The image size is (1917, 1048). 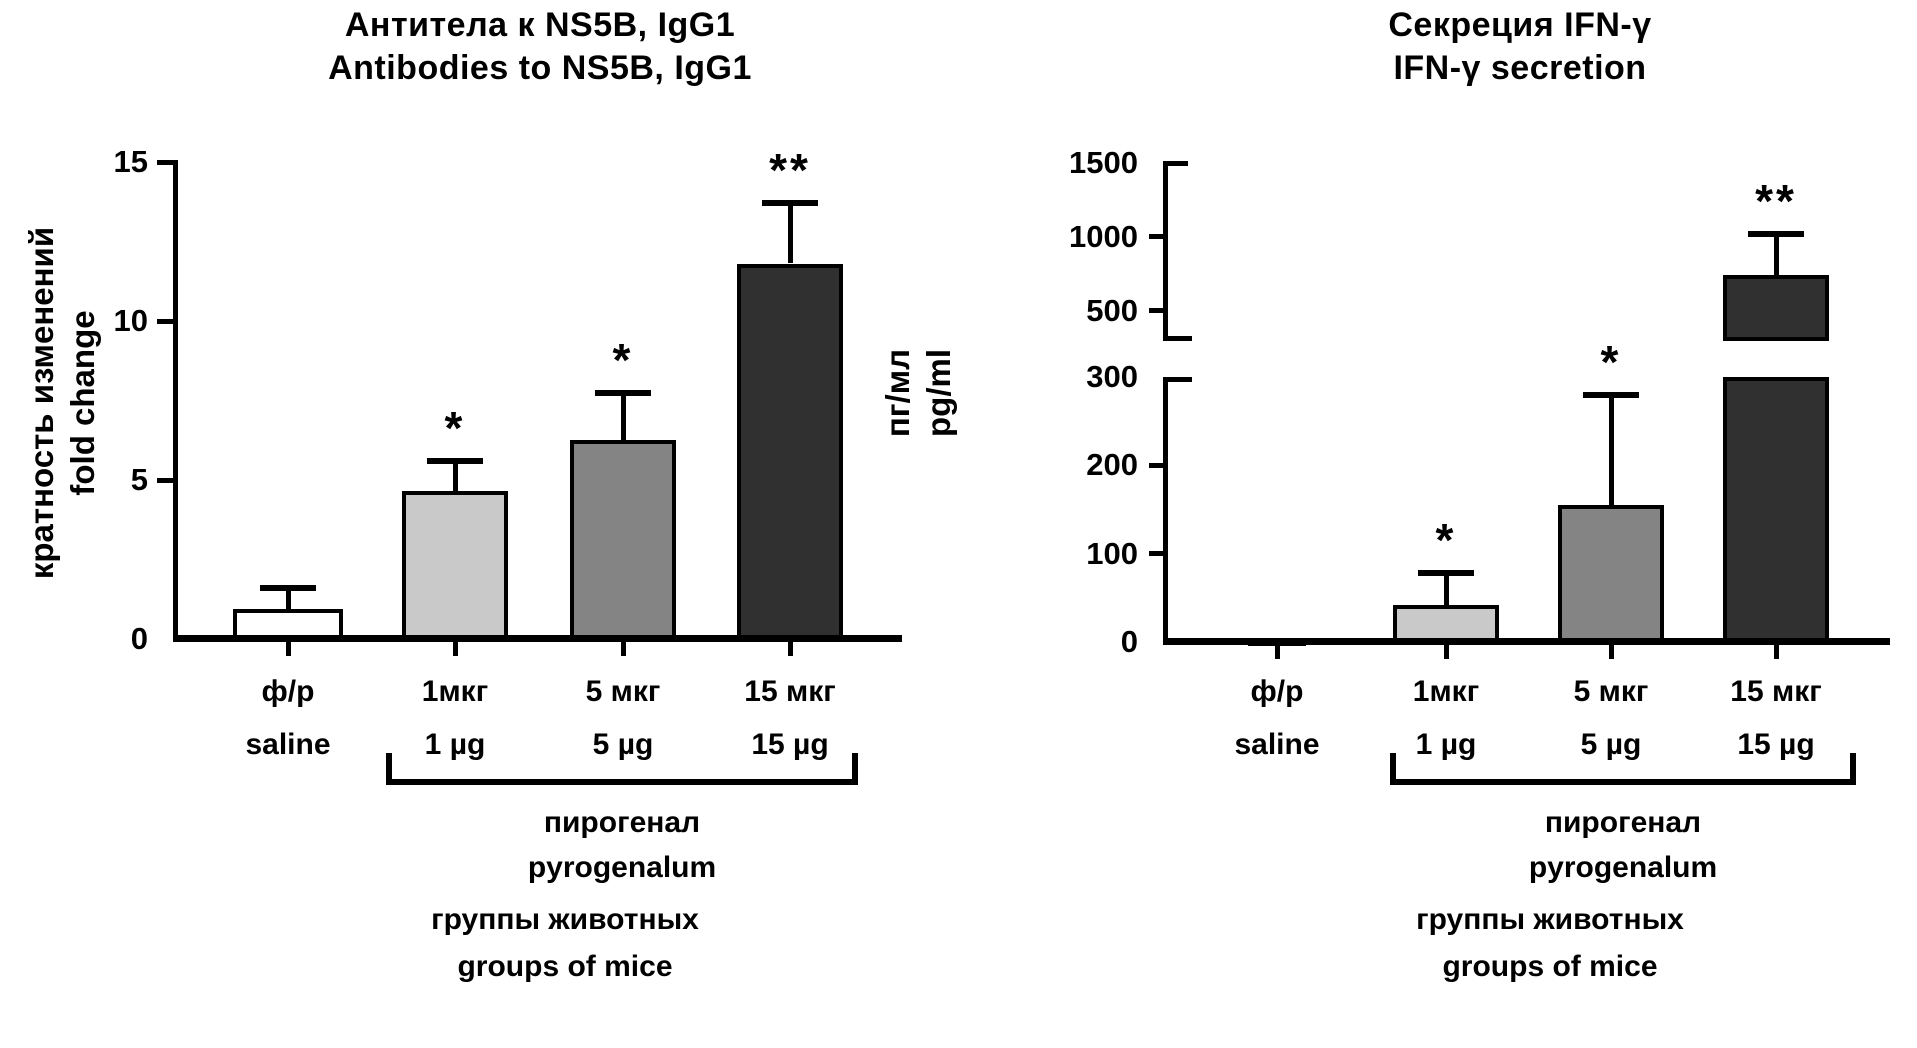 I want to click on right-significance-3: **, so click(x=1776, y=201).